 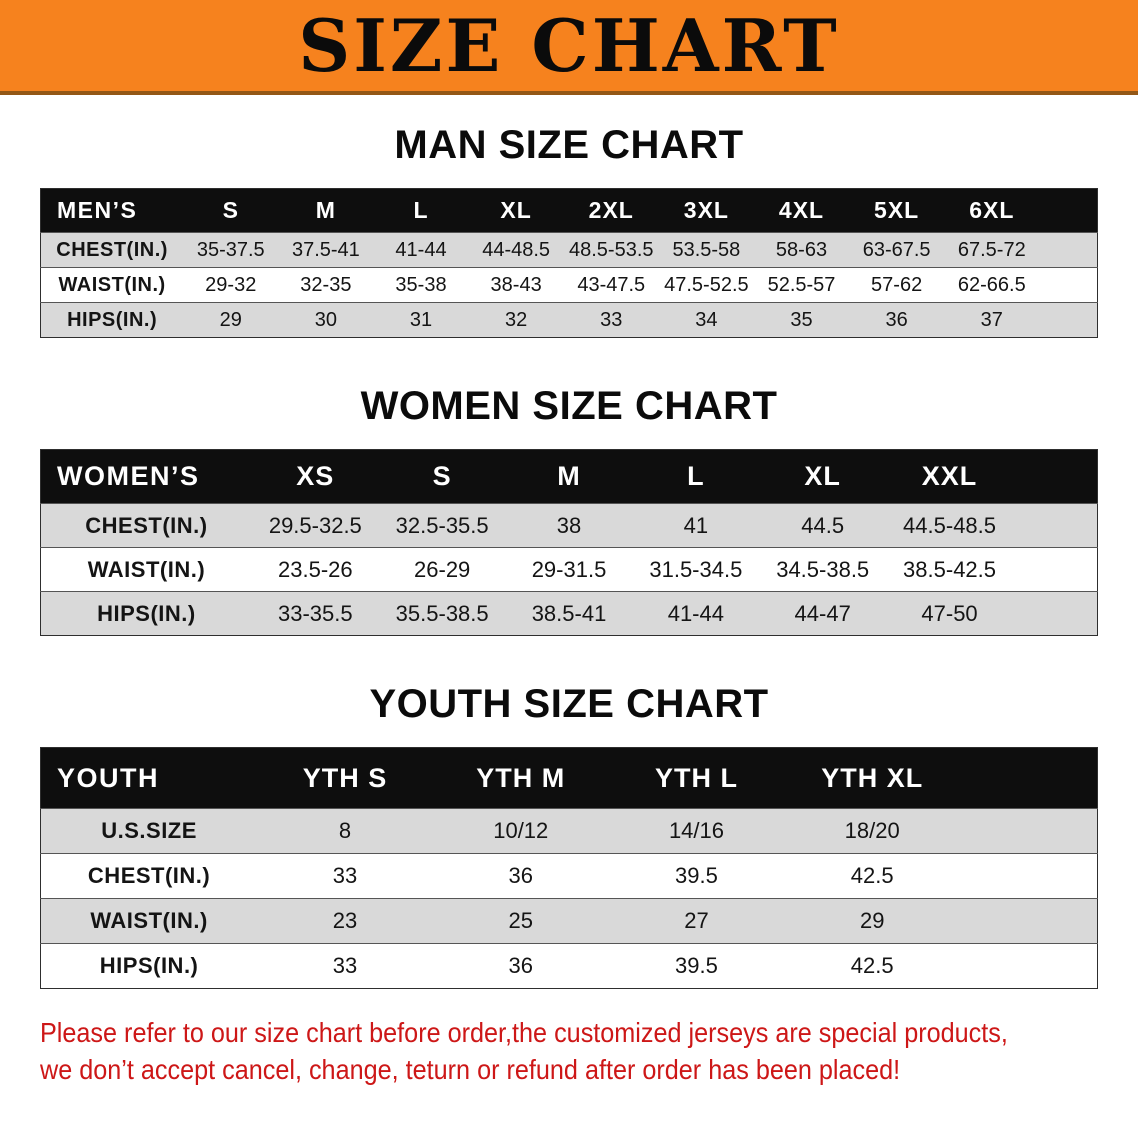 What do you see at coordinates (695, 613) in the screenshot?
I see `size-value-cell: 41-44` at bounding box center [695, 613].